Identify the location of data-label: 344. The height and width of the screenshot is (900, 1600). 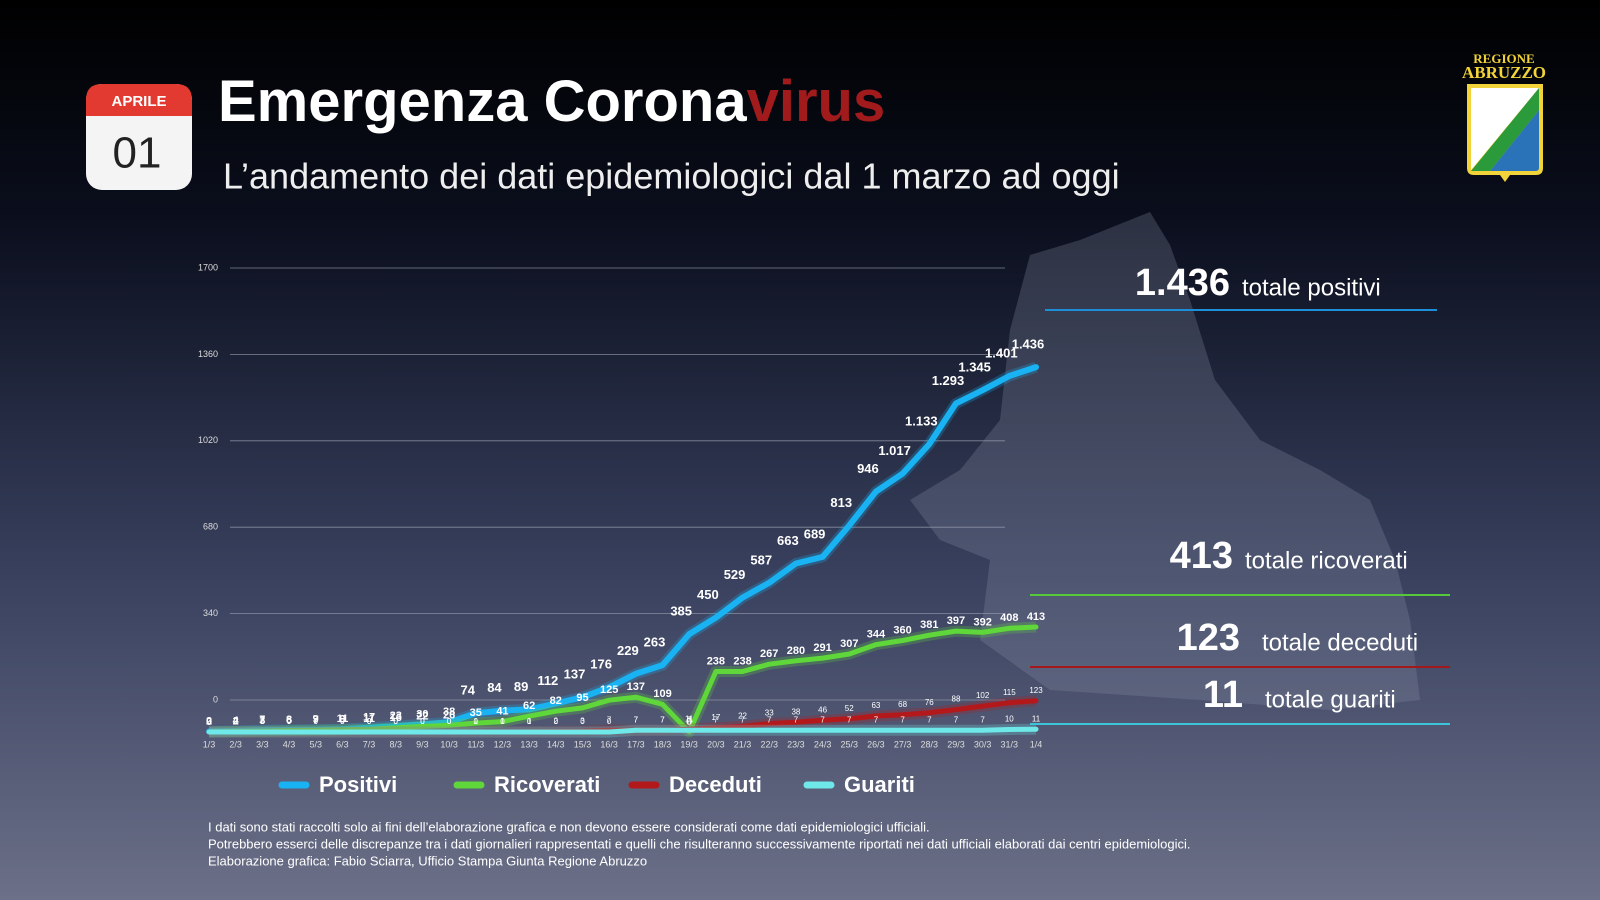
(876, 634).